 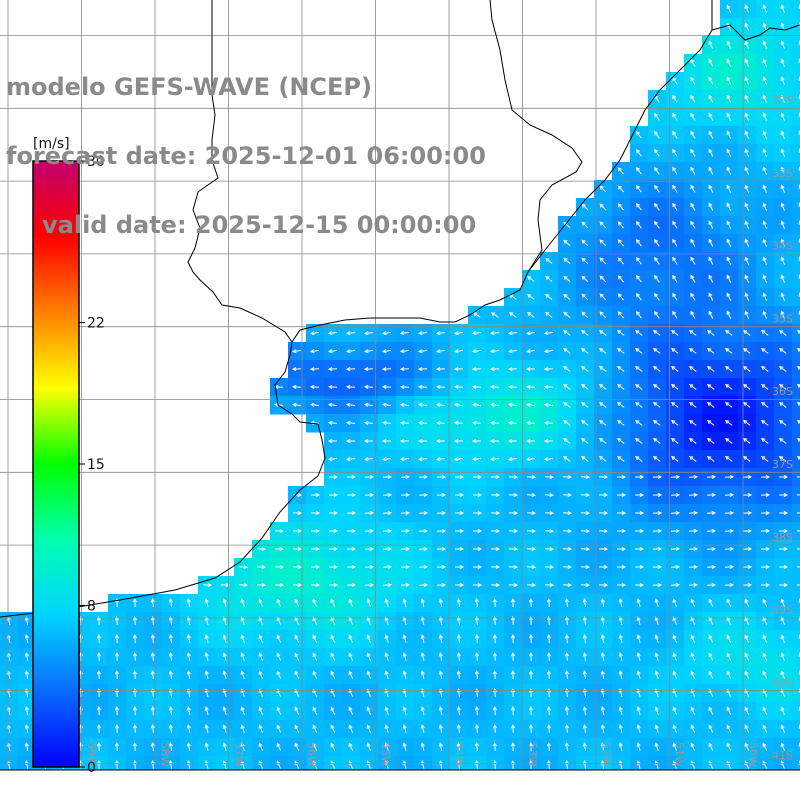 I want to click on forecast-date: forecast date: 2025-12-01 06:00:00, so click(x=246, y=156).